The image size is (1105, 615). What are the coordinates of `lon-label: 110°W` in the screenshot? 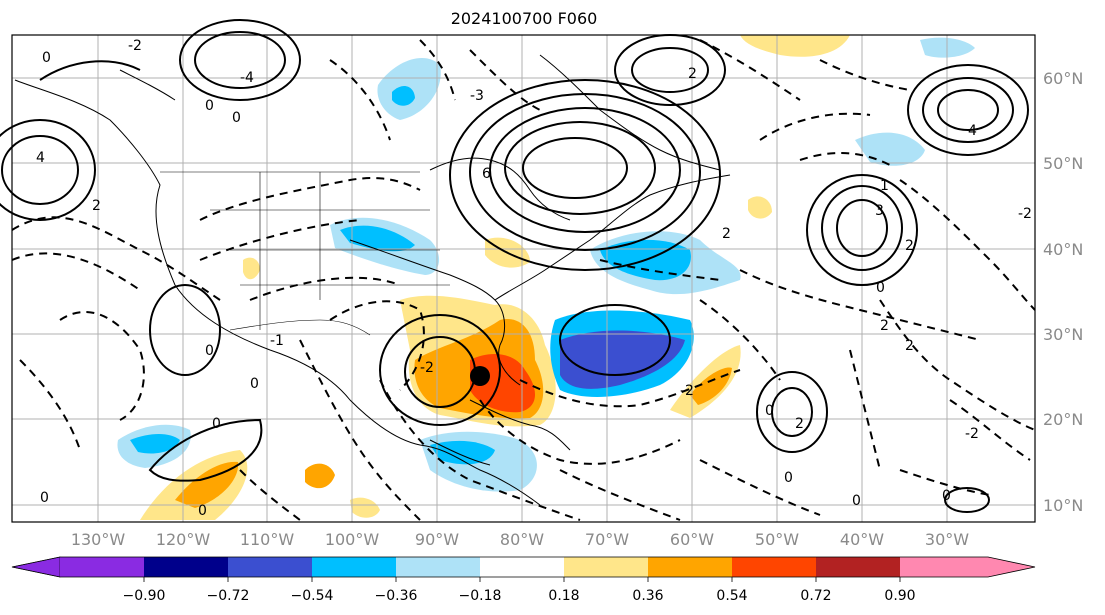 It's located at (267, 539).